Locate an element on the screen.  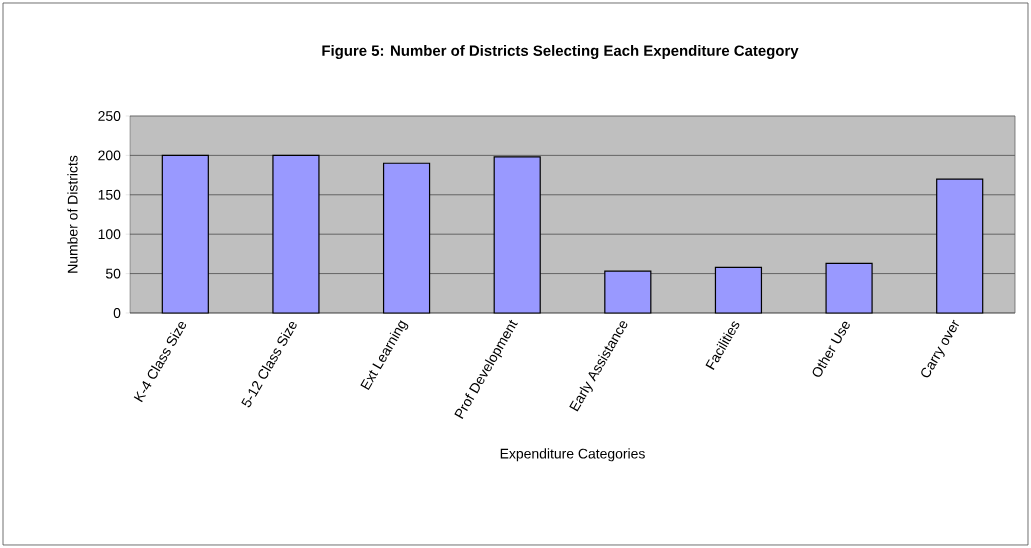
y-tick-label: 100 is located at coordinates (109, 234).